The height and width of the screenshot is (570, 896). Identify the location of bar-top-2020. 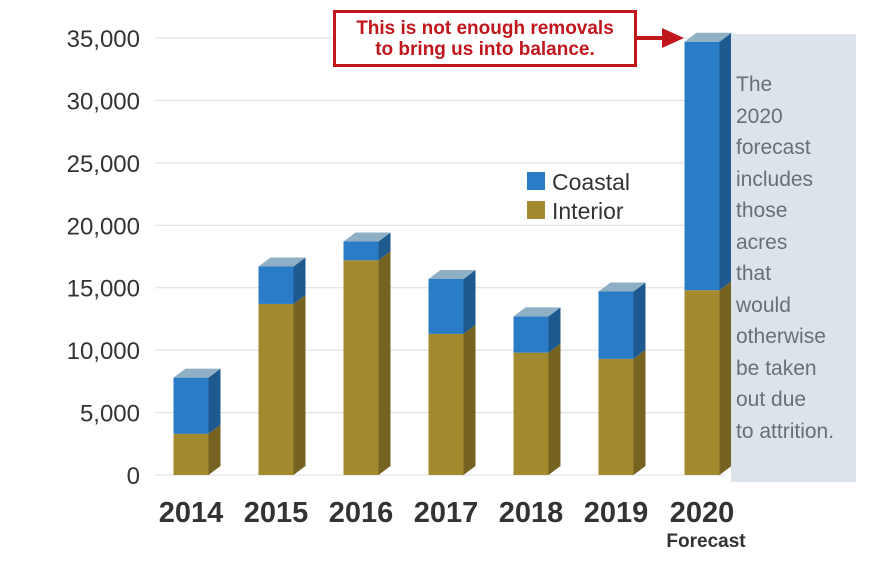
(708, 37).